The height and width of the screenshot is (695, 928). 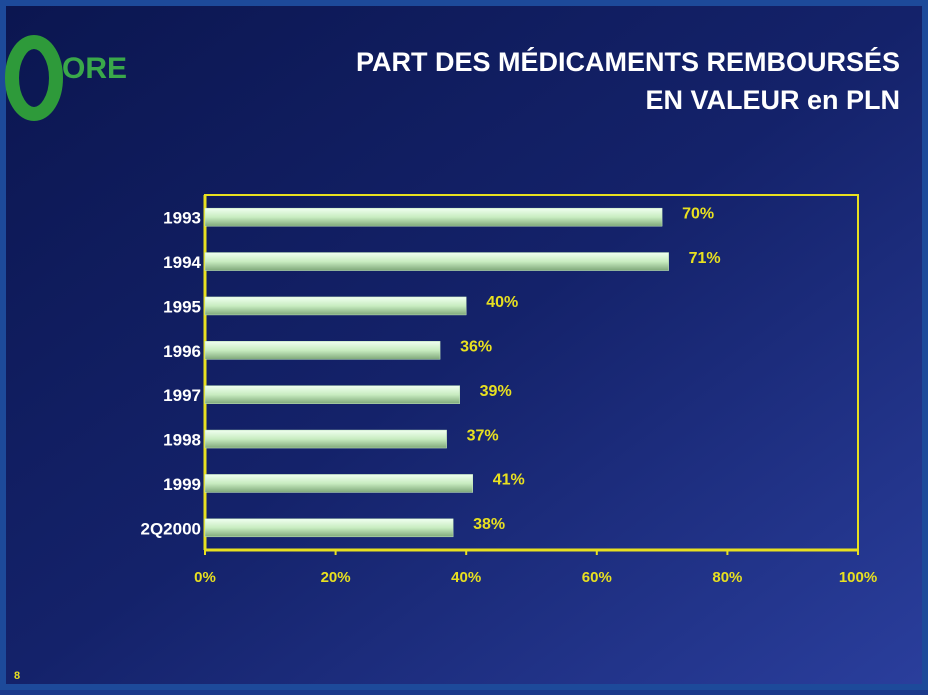 I want to click on x-tick-label: 20%, so click(x=336, y=577).